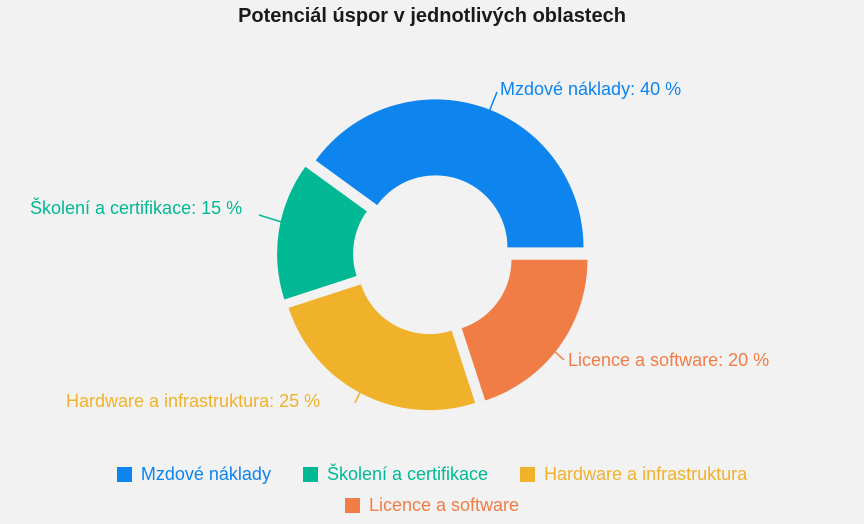  I want to click on legend-swatch-skoleni-a-certifikace-icon, so click(310, 474).